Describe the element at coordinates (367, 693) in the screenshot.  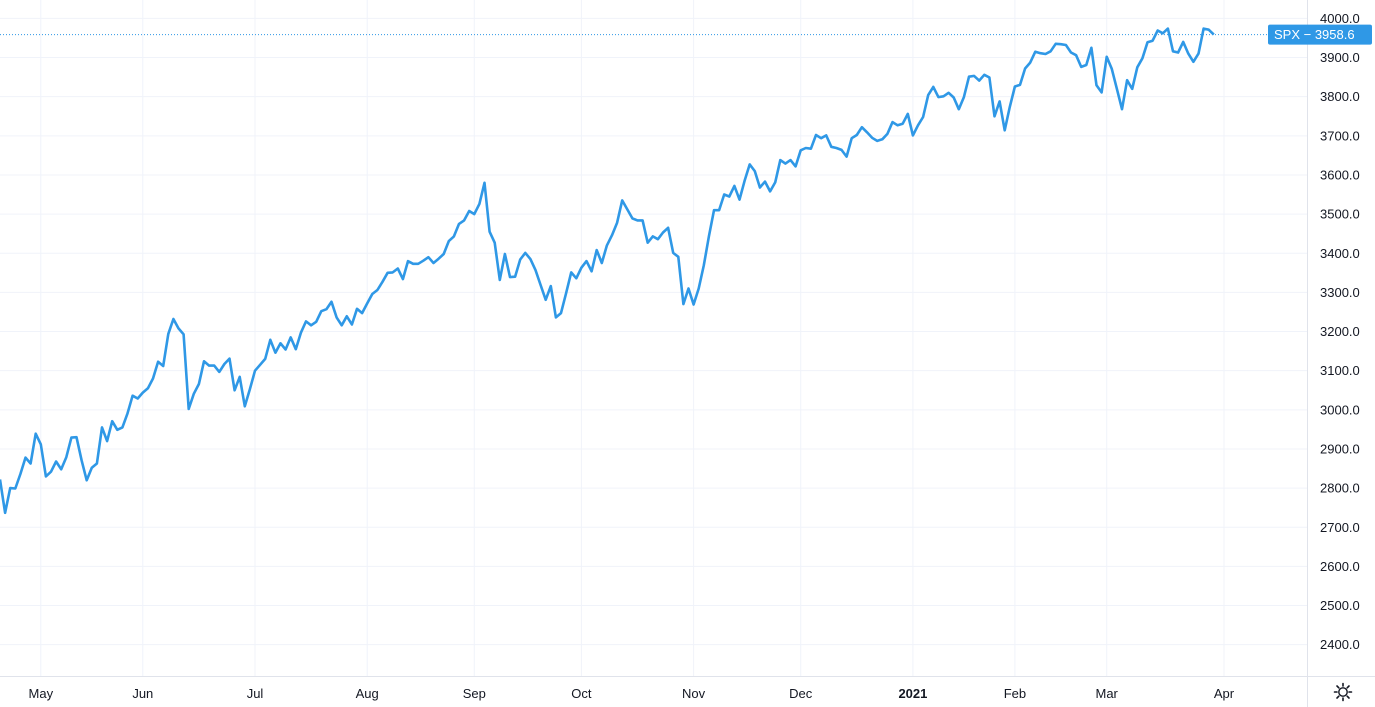
I see `time-tick-label: Aug` at that location.